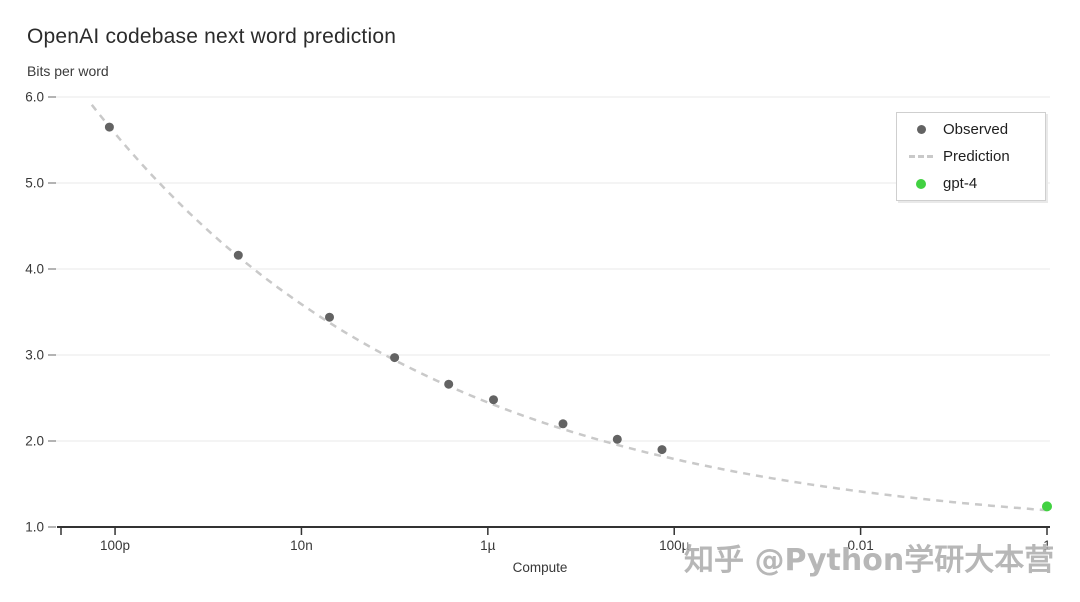 This screenshot has height=602, width=1080. What do you see at coordinates (212, 36) in the screenshot?
I see `chart-title: OpenAI codebase next word prediction` at bounding box center [212, 36].